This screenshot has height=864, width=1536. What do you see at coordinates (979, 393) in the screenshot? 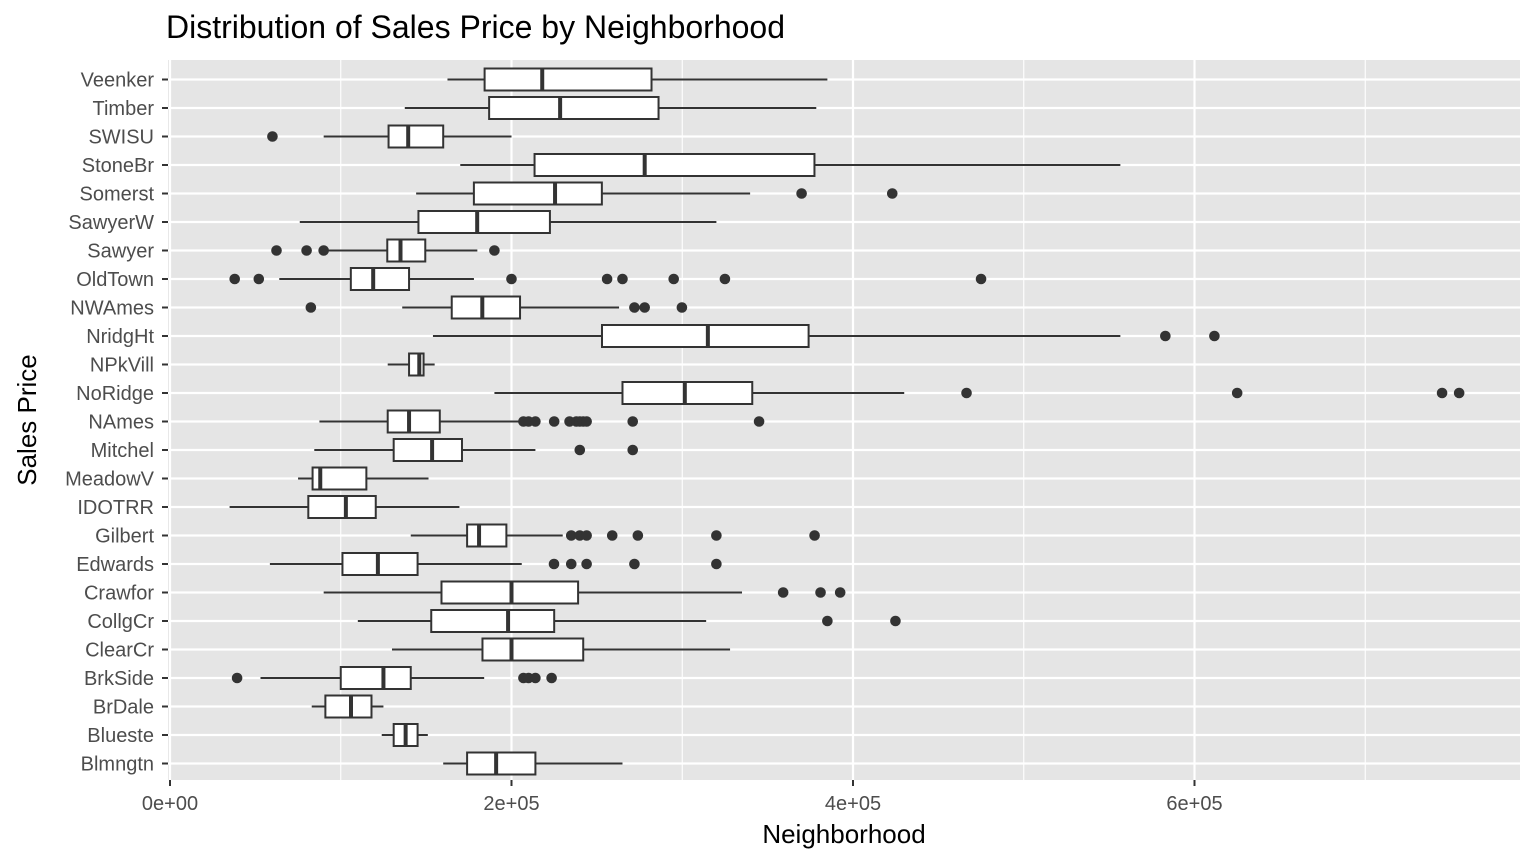
I see `box-noridge` at bounding box center [979, 393].